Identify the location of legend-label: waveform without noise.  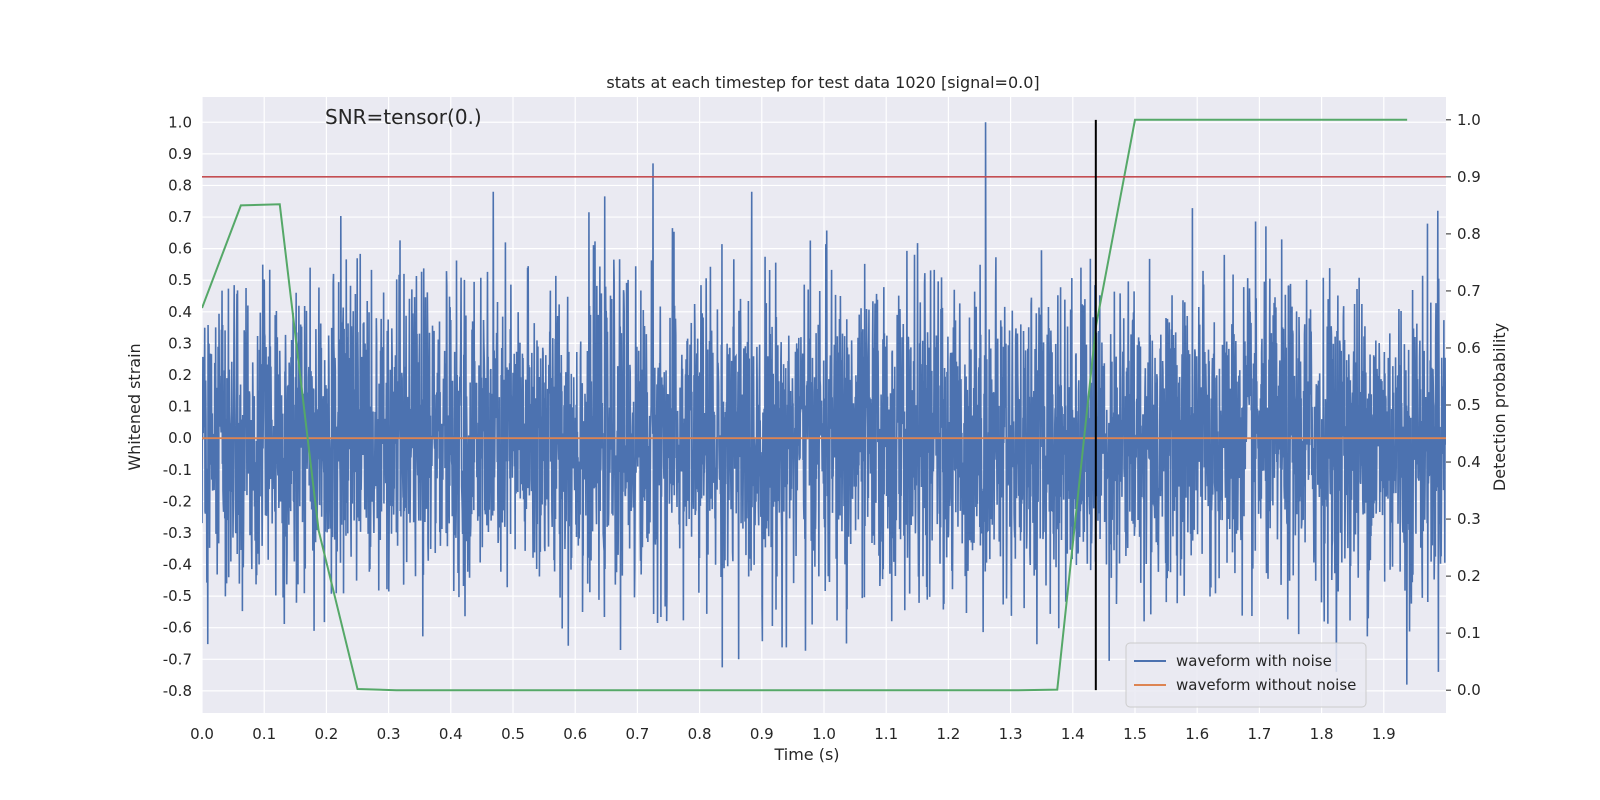
(1266, 685).